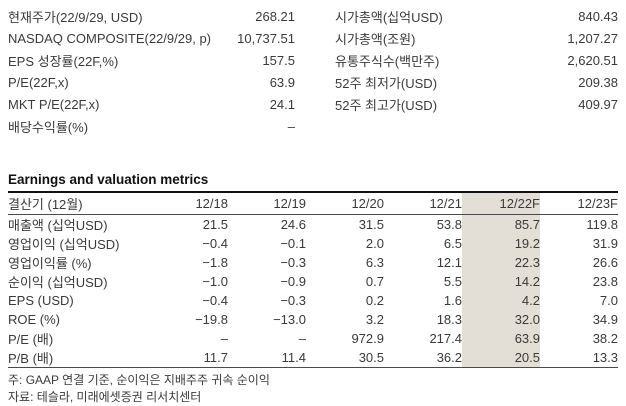  Describe the element at coordinates (501, 204) in the screenshot. I see `year-column-header: 12/22F` at that location.